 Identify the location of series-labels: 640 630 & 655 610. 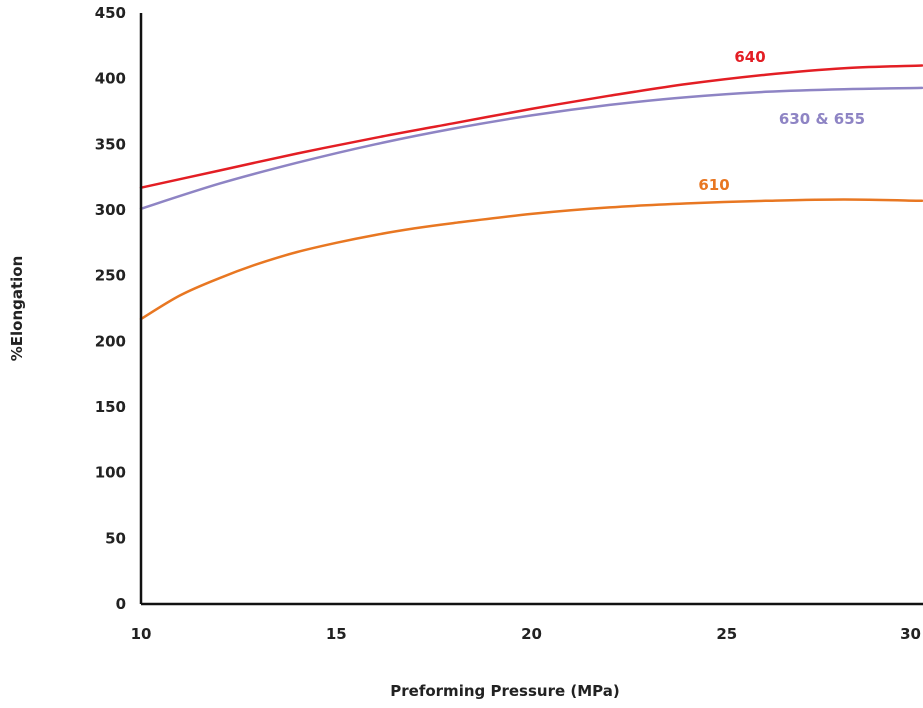
(781, 121).